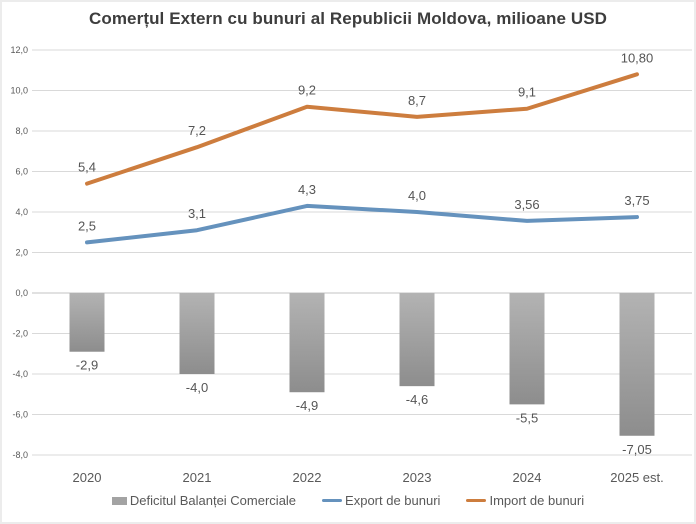  I want to click on line-data-label: 3,1, so click(197, 213).